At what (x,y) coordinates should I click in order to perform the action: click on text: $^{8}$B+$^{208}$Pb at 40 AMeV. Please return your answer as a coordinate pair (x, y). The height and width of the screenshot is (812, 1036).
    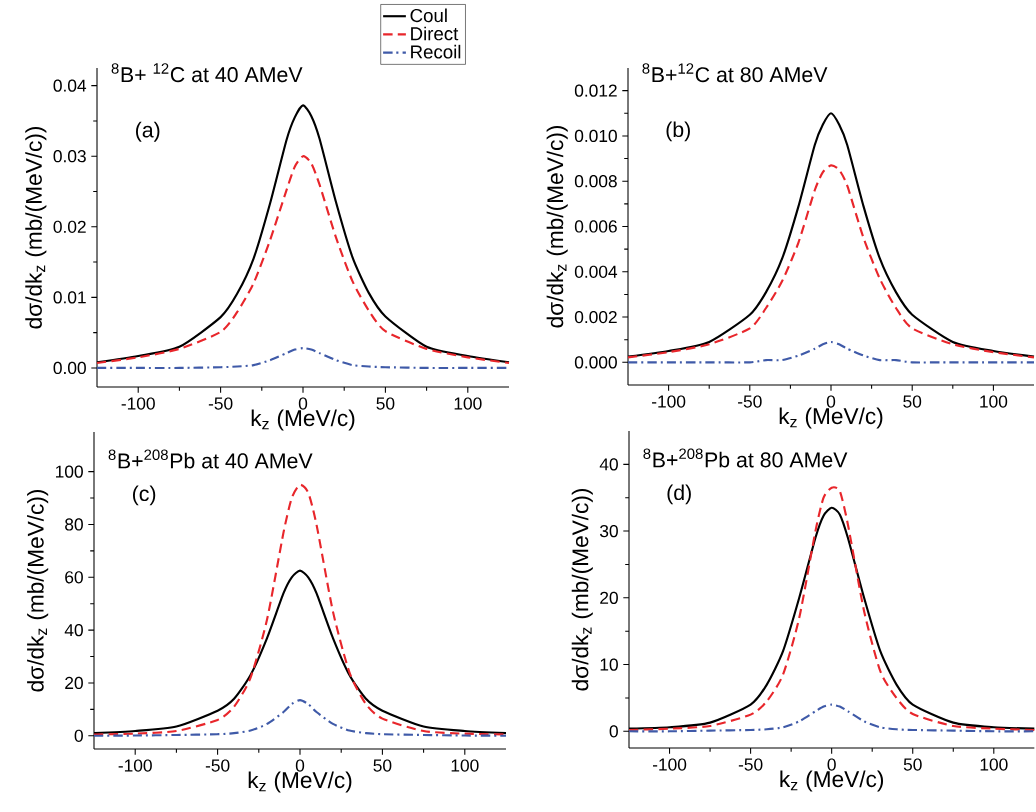
    Looking at the image, I should click on (210, 459).